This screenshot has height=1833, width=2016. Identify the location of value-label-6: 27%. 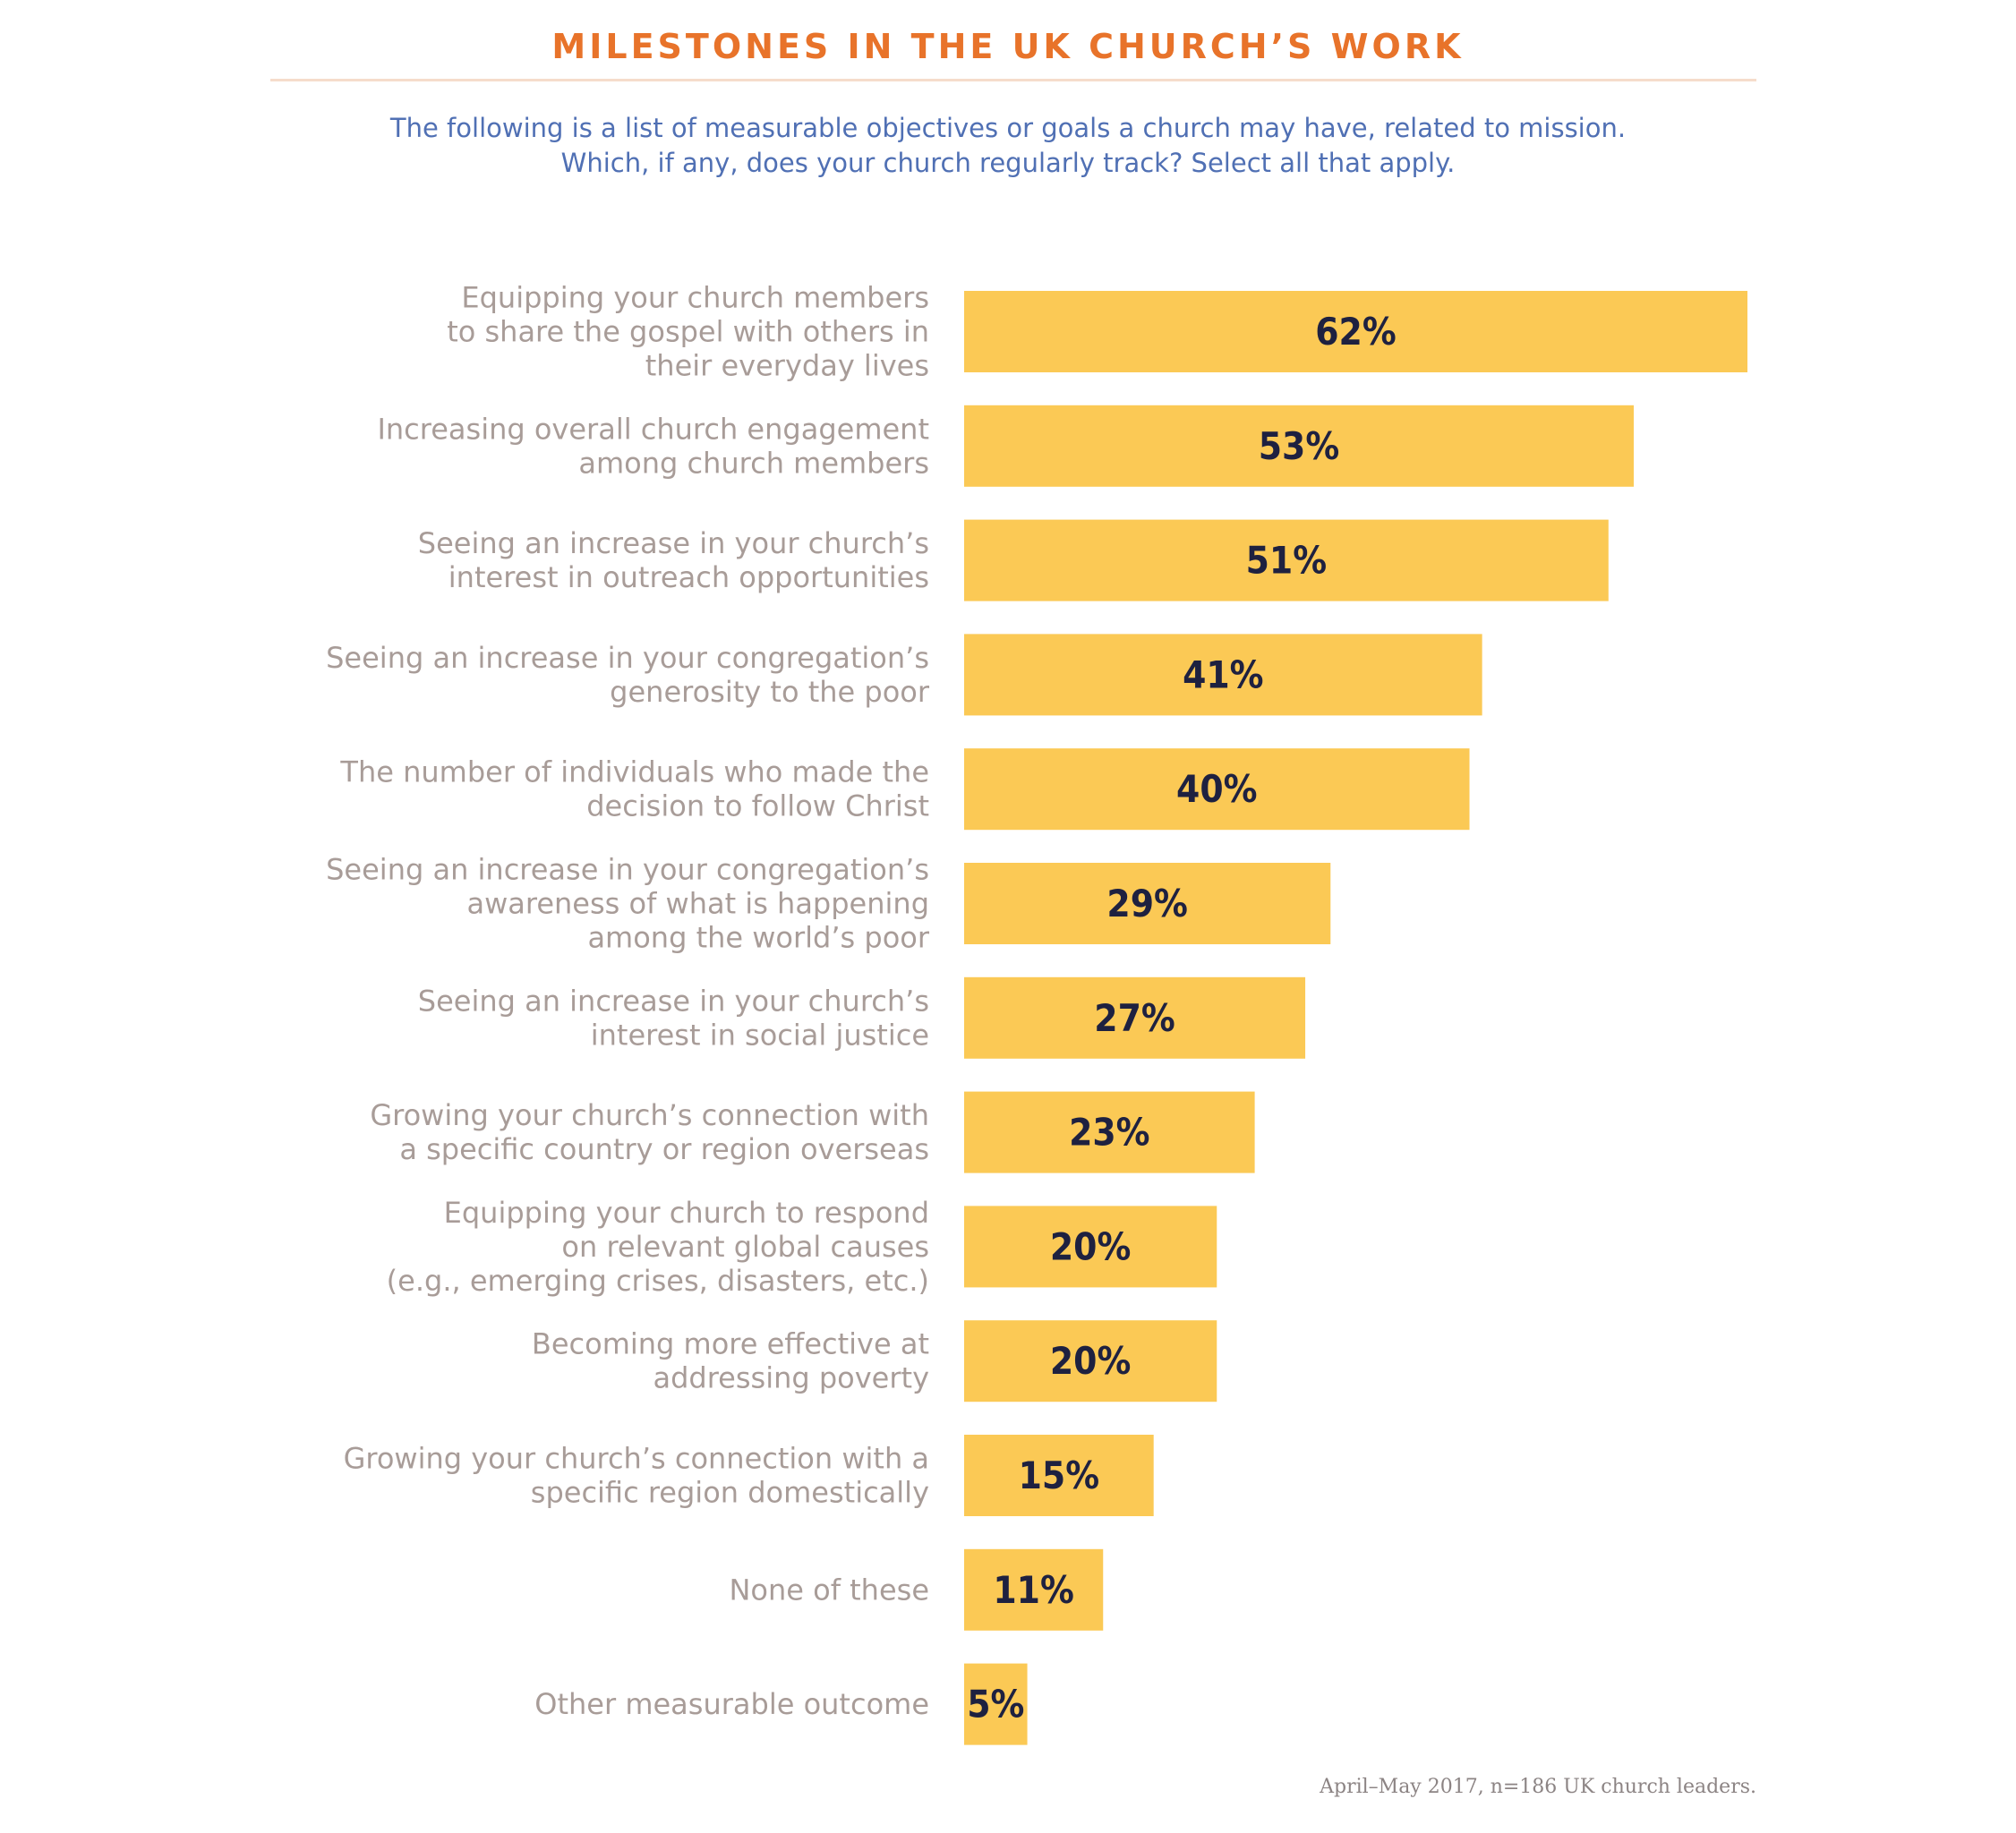
(1134, 1018).